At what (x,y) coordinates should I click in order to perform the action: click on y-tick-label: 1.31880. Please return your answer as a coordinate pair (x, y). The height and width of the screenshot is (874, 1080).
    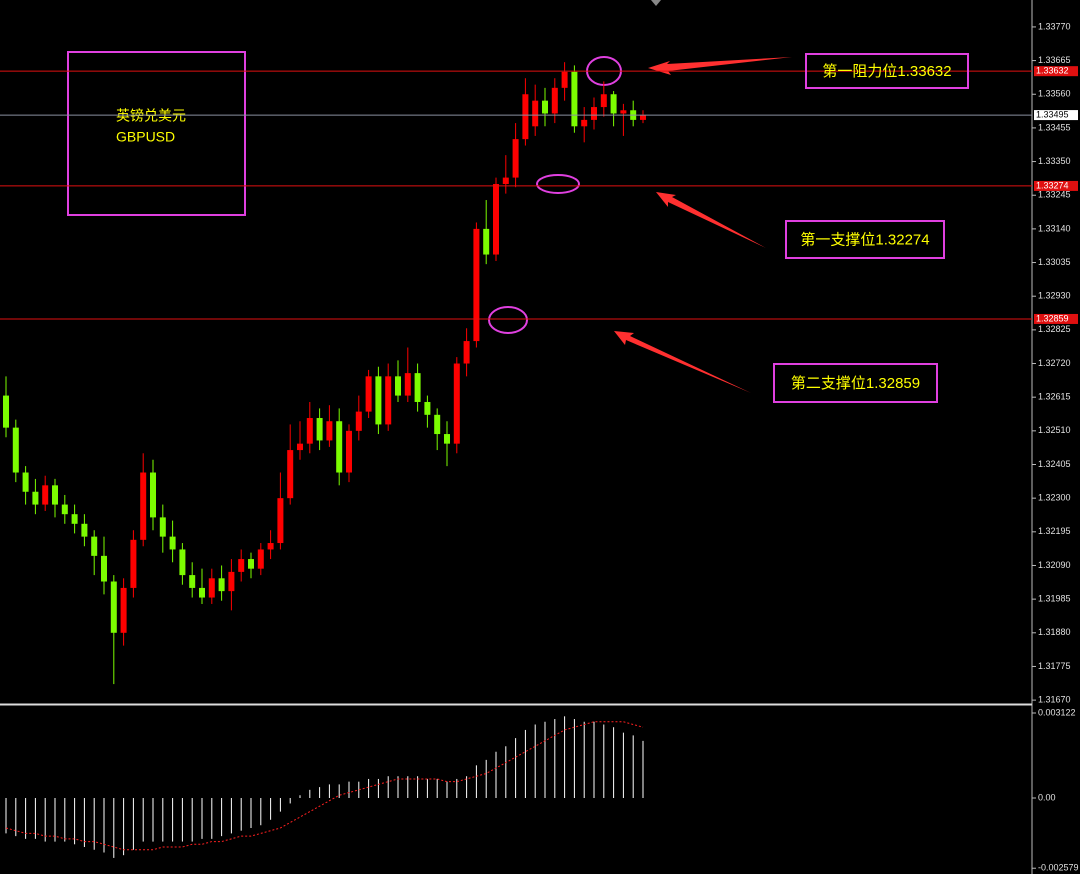
    Looking at the image, I should click on (1054, 632).